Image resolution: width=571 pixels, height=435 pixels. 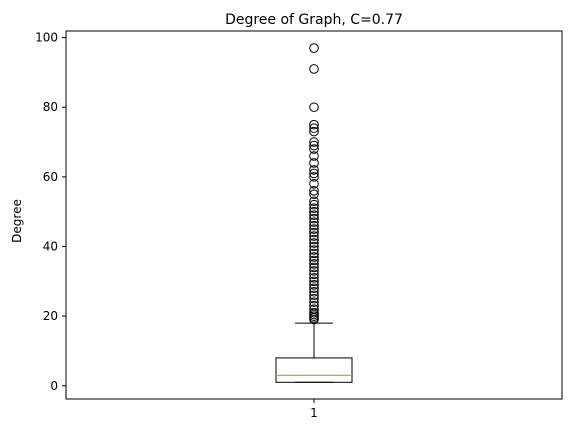 I want to click on y-axis-label: Degree, so click(x=17, y=221).